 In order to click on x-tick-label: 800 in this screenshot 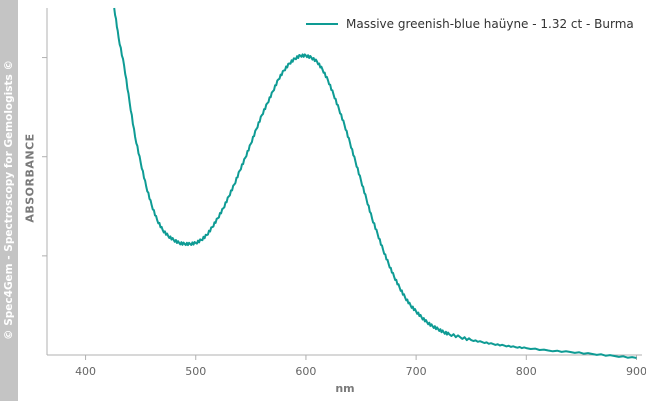, I will do `click(526, 371)`.